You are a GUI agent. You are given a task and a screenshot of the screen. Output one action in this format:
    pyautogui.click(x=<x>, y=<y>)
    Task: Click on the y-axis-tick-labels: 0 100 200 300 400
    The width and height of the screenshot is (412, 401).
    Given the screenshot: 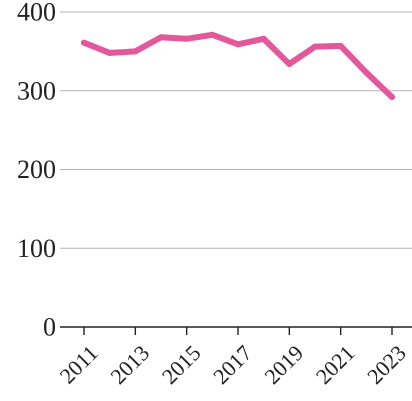 What is the action you would take?
    pyautogui.click(x=36, y=171)
    